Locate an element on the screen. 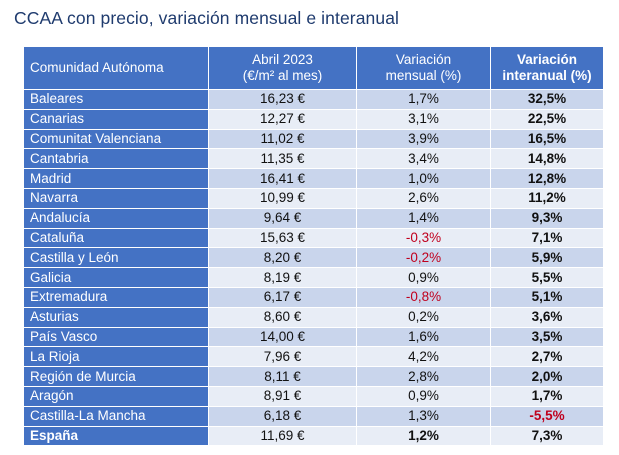 This screenshot has height=455, width=619. table-row: Castilla y León 8,20 € -0,2% 5,9% is located at coordinates (313, 258).